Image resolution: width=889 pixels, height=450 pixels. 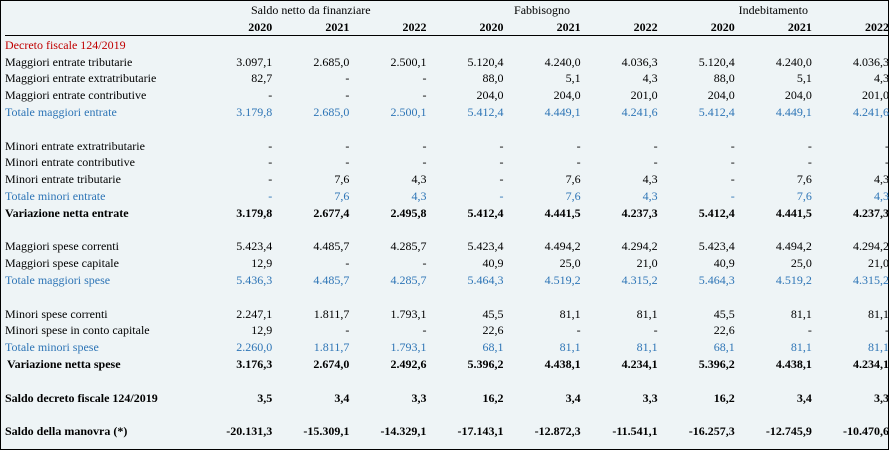 I want to click on table-row: Decreto fiscale 124/2019, so click(x=447, y=44).